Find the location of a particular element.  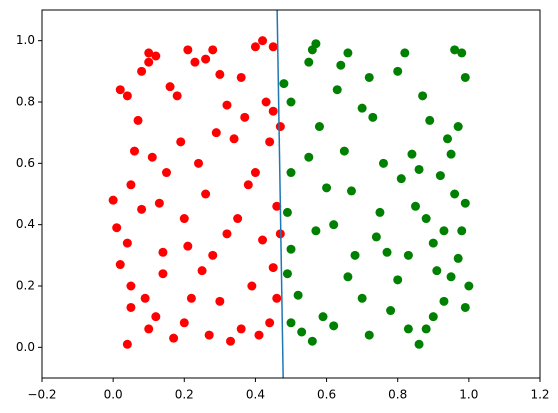

divider-line is located at coordinates (280, 194).